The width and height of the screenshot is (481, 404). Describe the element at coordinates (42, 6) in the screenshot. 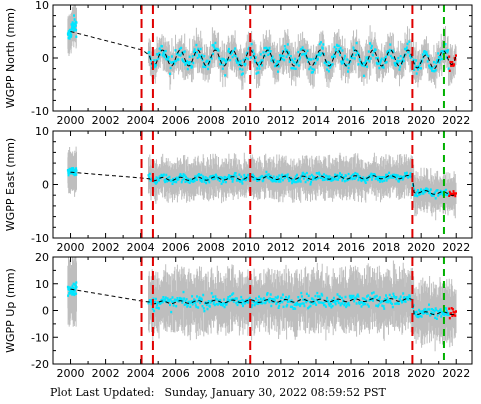

I see `panel-0-ytick-label: 10` at that location.